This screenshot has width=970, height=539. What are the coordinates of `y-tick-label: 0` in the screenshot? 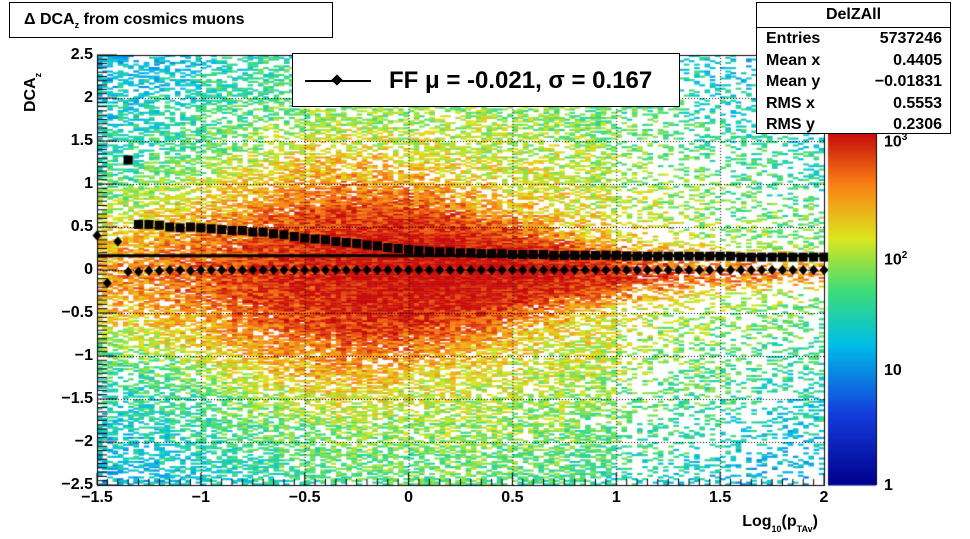 It's located at (88, 269).